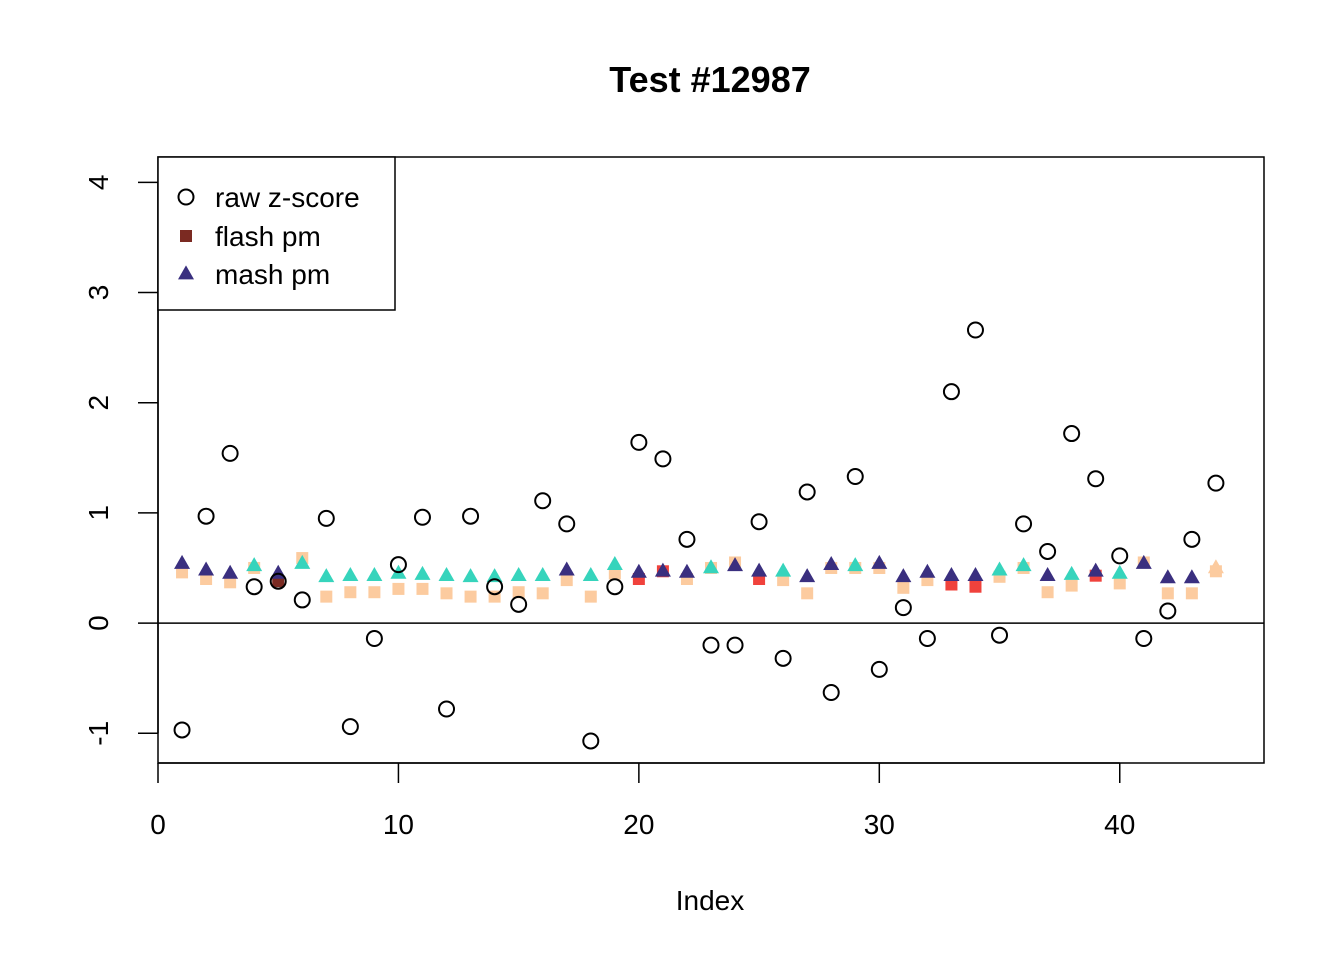 This screenshot has width=1344, height=960. Describe the element at coordinates (287, 197) in the screenshot. I see `legend-label: raw z-score` at that location.